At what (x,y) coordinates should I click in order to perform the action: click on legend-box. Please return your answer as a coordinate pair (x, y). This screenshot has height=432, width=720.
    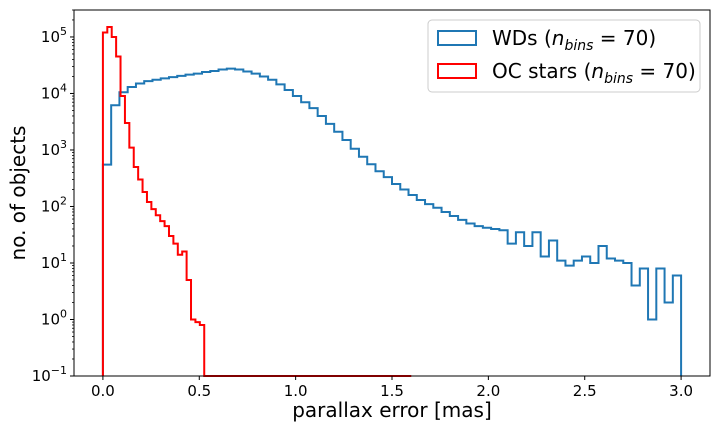
    Looking at the image, I should click on (564, 56).